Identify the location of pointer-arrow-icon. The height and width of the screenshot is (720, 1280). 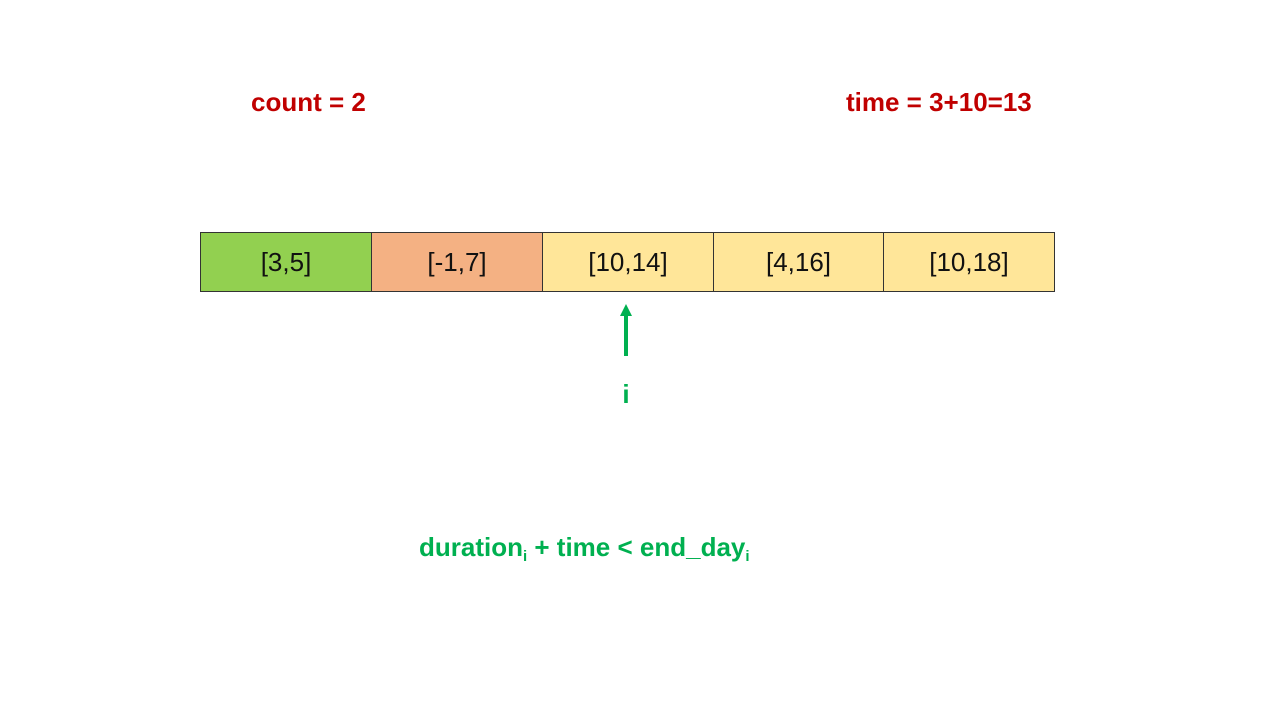
(626, 330).